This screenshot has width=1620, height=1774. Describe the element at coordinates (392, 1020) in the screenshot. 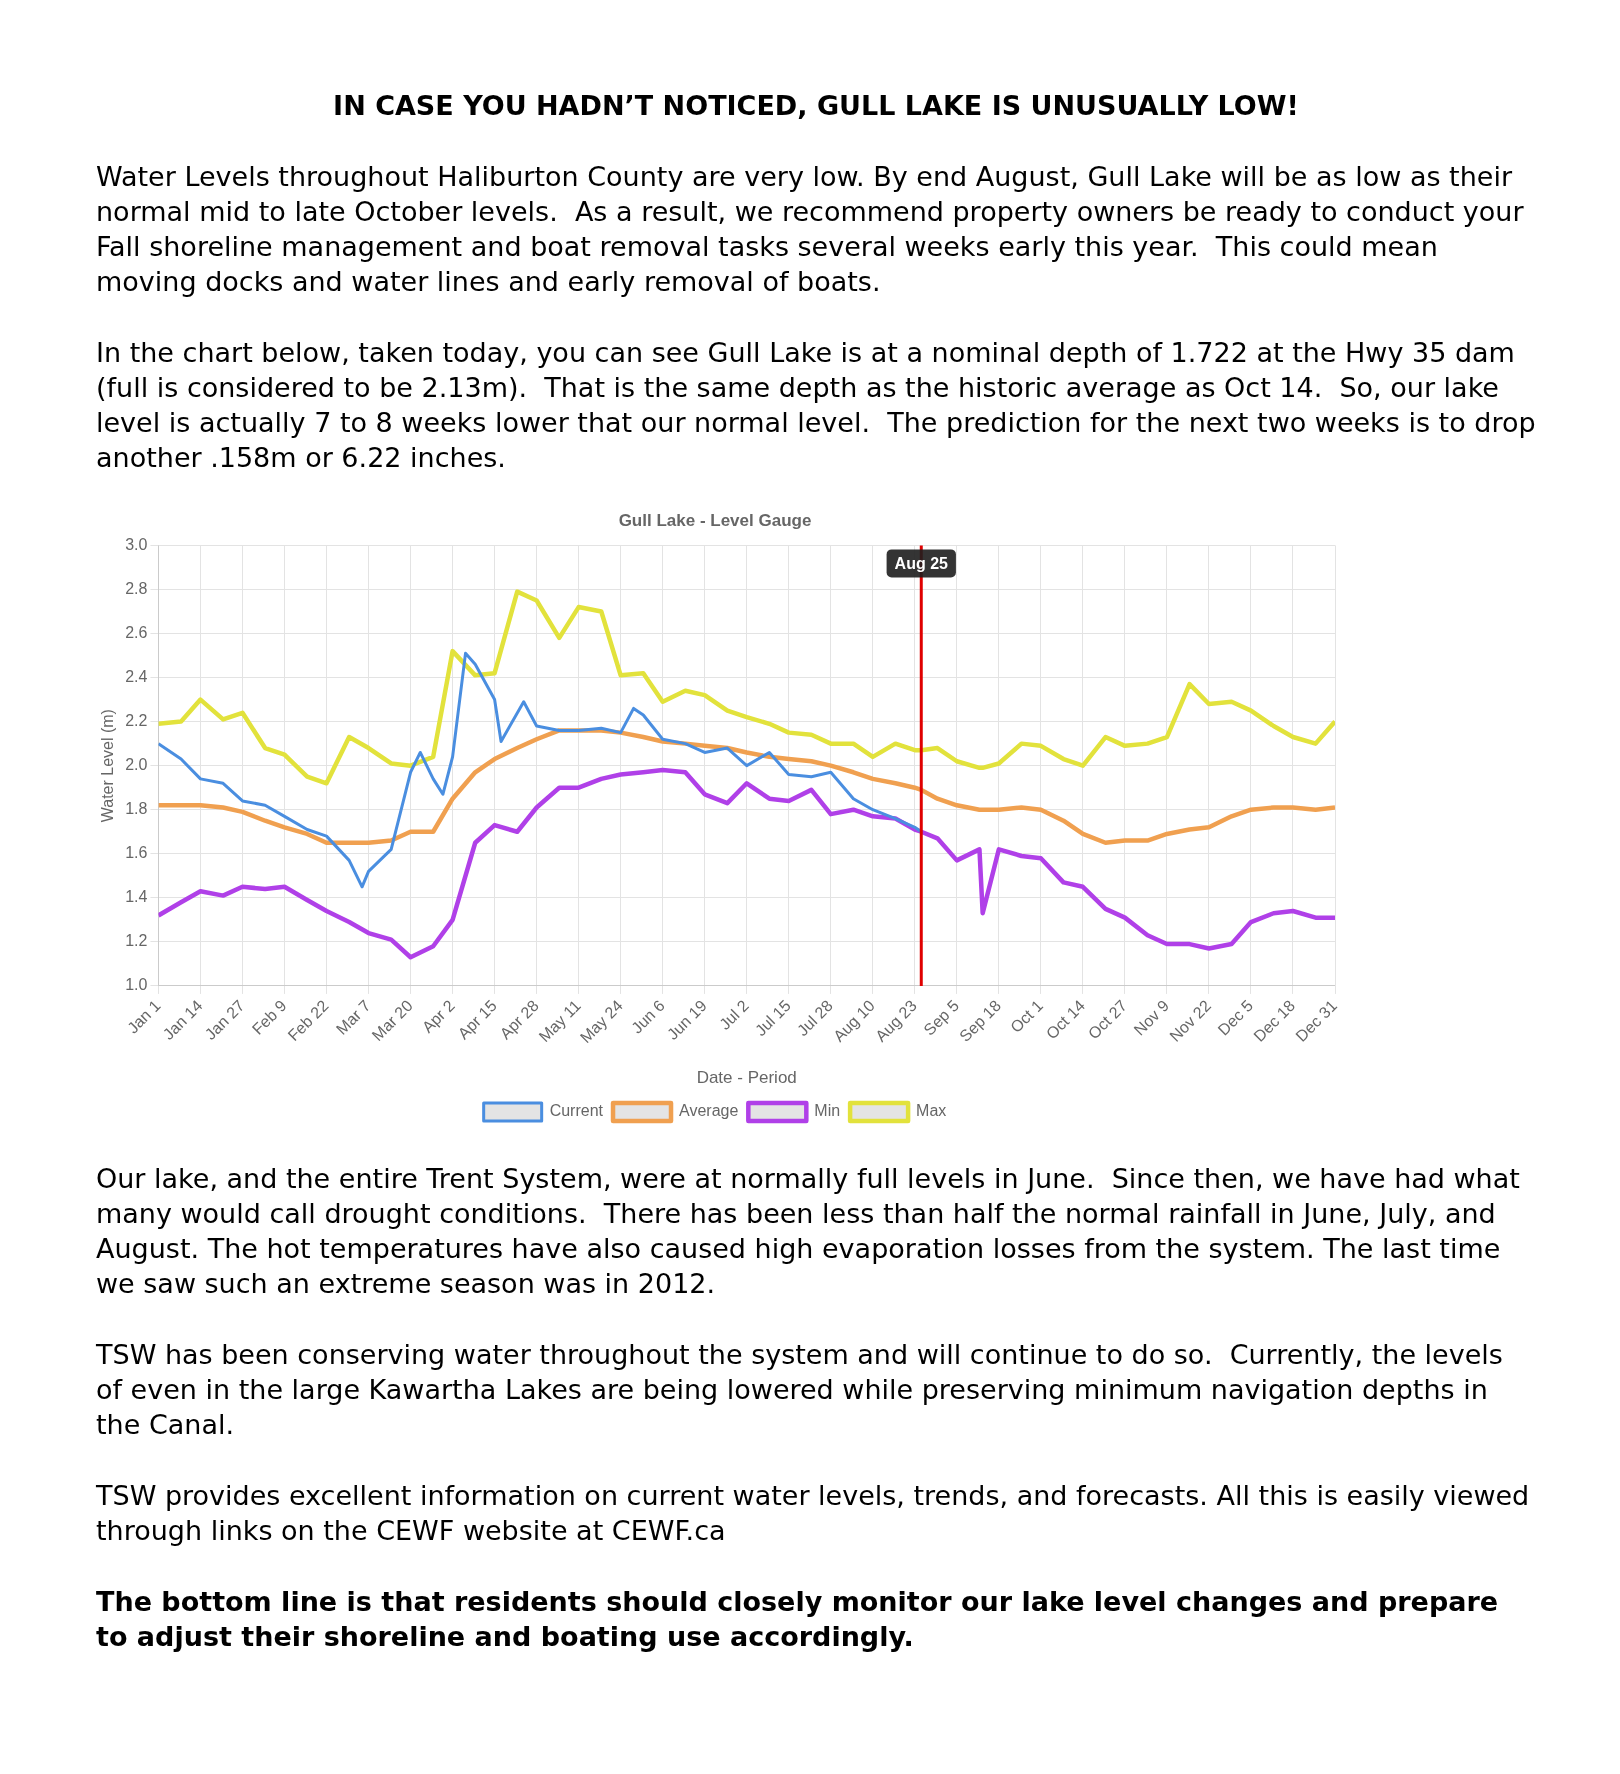

I see `x-tick-label: Mar 20` at that location.